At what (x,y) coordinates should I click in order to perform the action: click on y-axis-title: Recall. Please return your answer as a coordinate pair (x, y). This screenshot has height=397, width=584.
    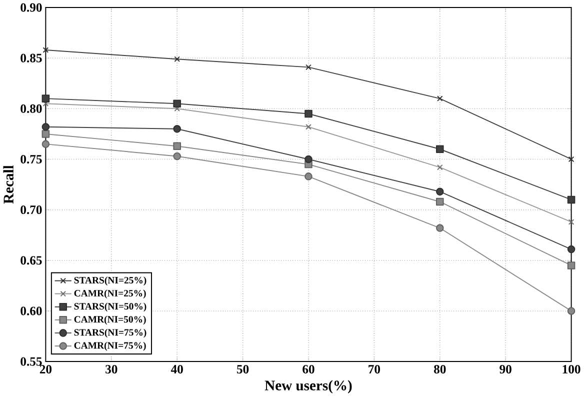
    Looking at the image, I should click on (8, 185).